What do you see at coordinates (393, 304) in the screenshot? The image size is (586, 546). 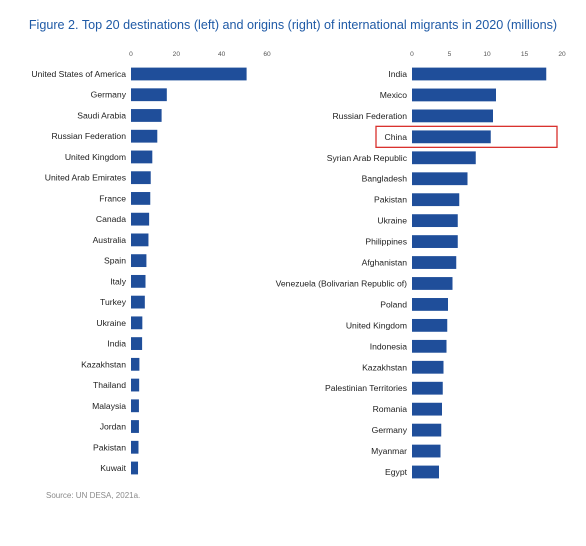 I see `category-label: Poland` at bounding box center [393, 304].